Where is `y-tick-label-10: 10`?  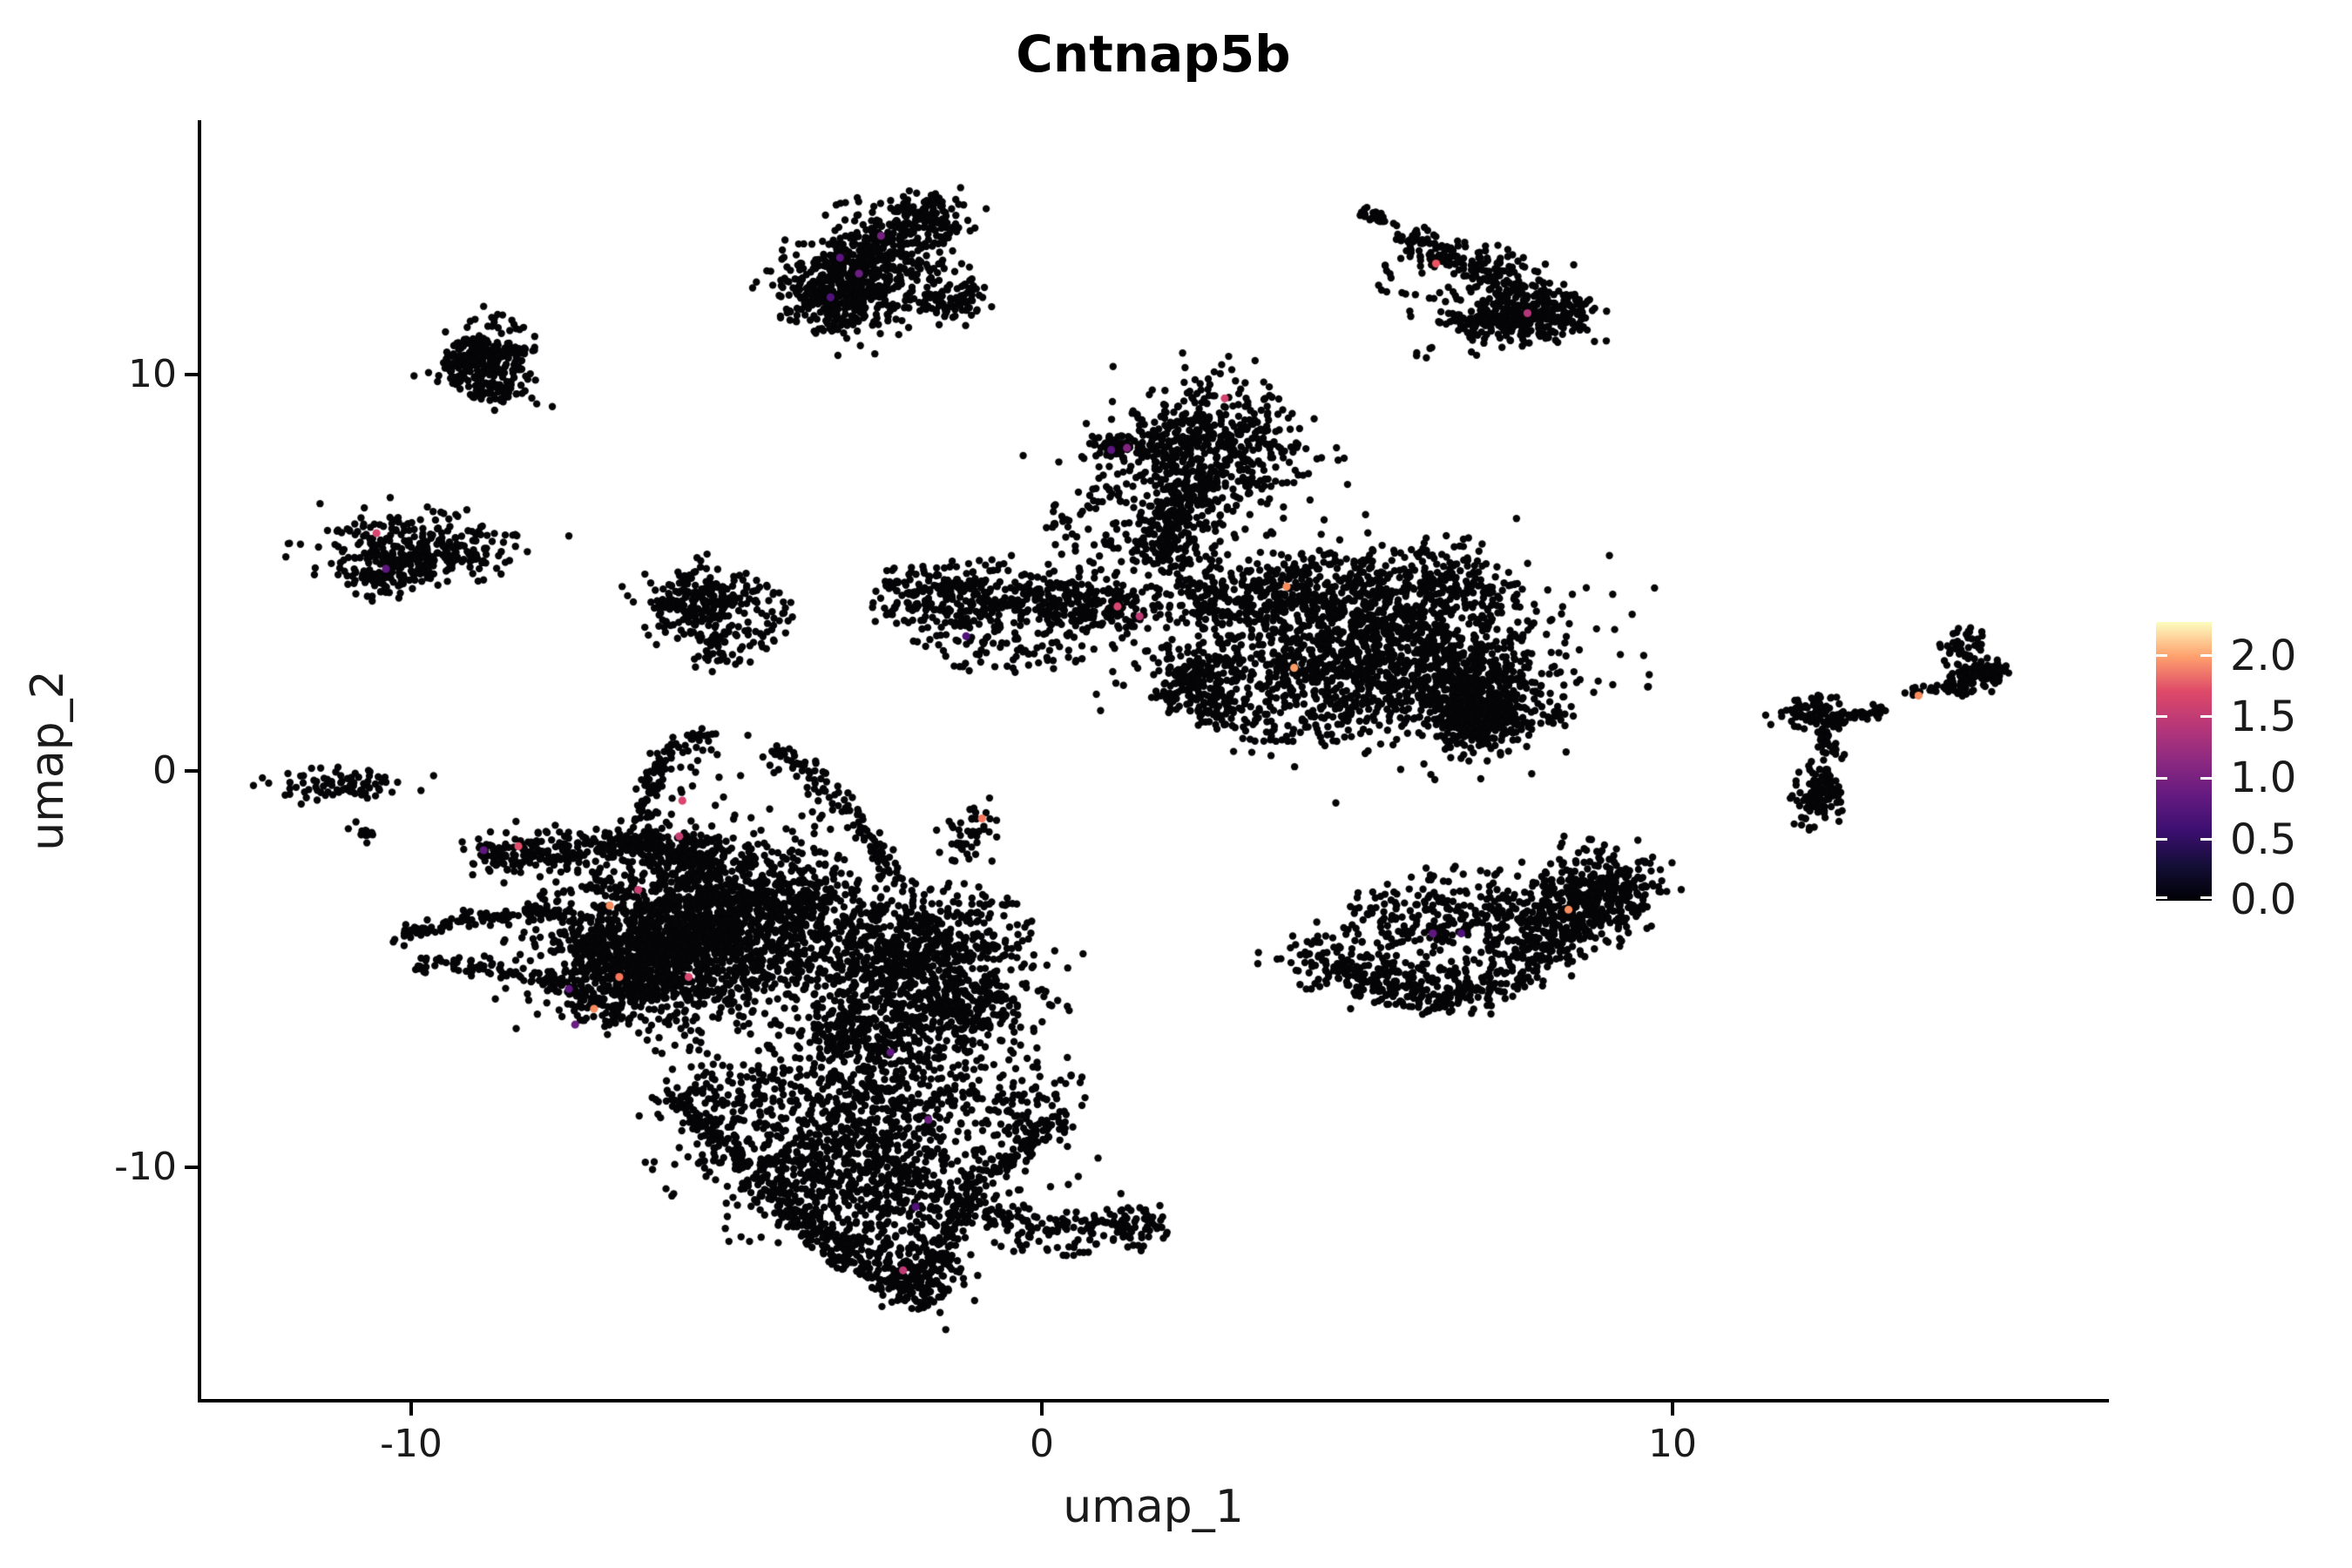
y-tick-label-10: 10 is located at coordinates (152, 374).